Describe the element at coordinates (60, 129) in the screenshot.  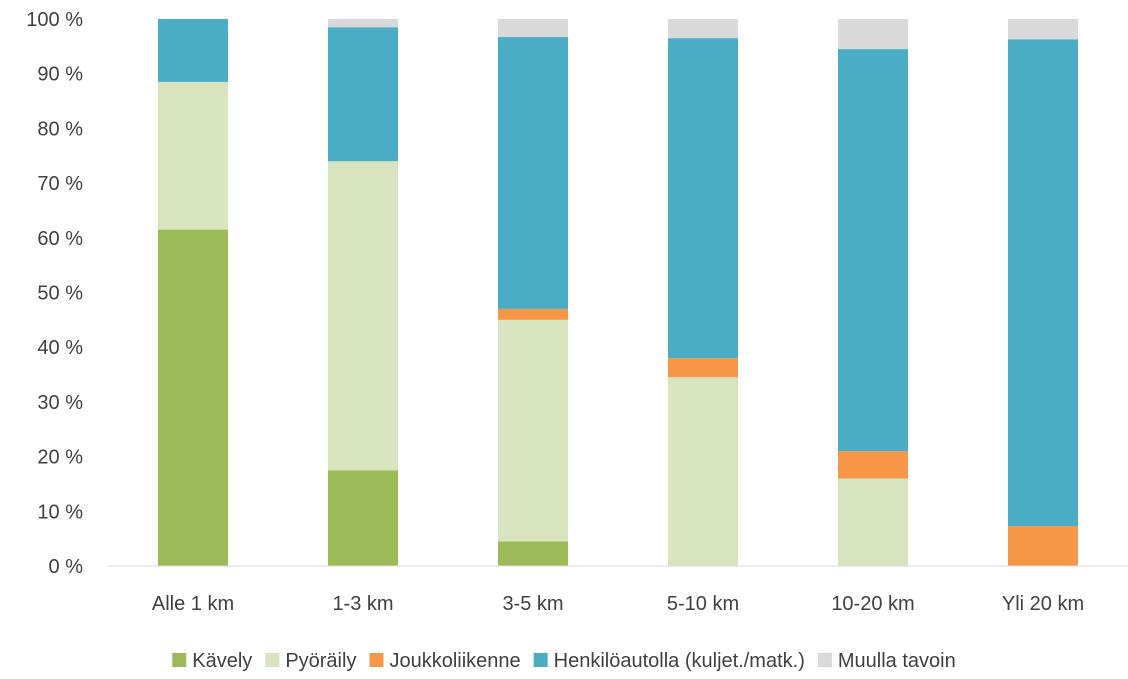
I see `y-tick-label: 80 %` at that location.